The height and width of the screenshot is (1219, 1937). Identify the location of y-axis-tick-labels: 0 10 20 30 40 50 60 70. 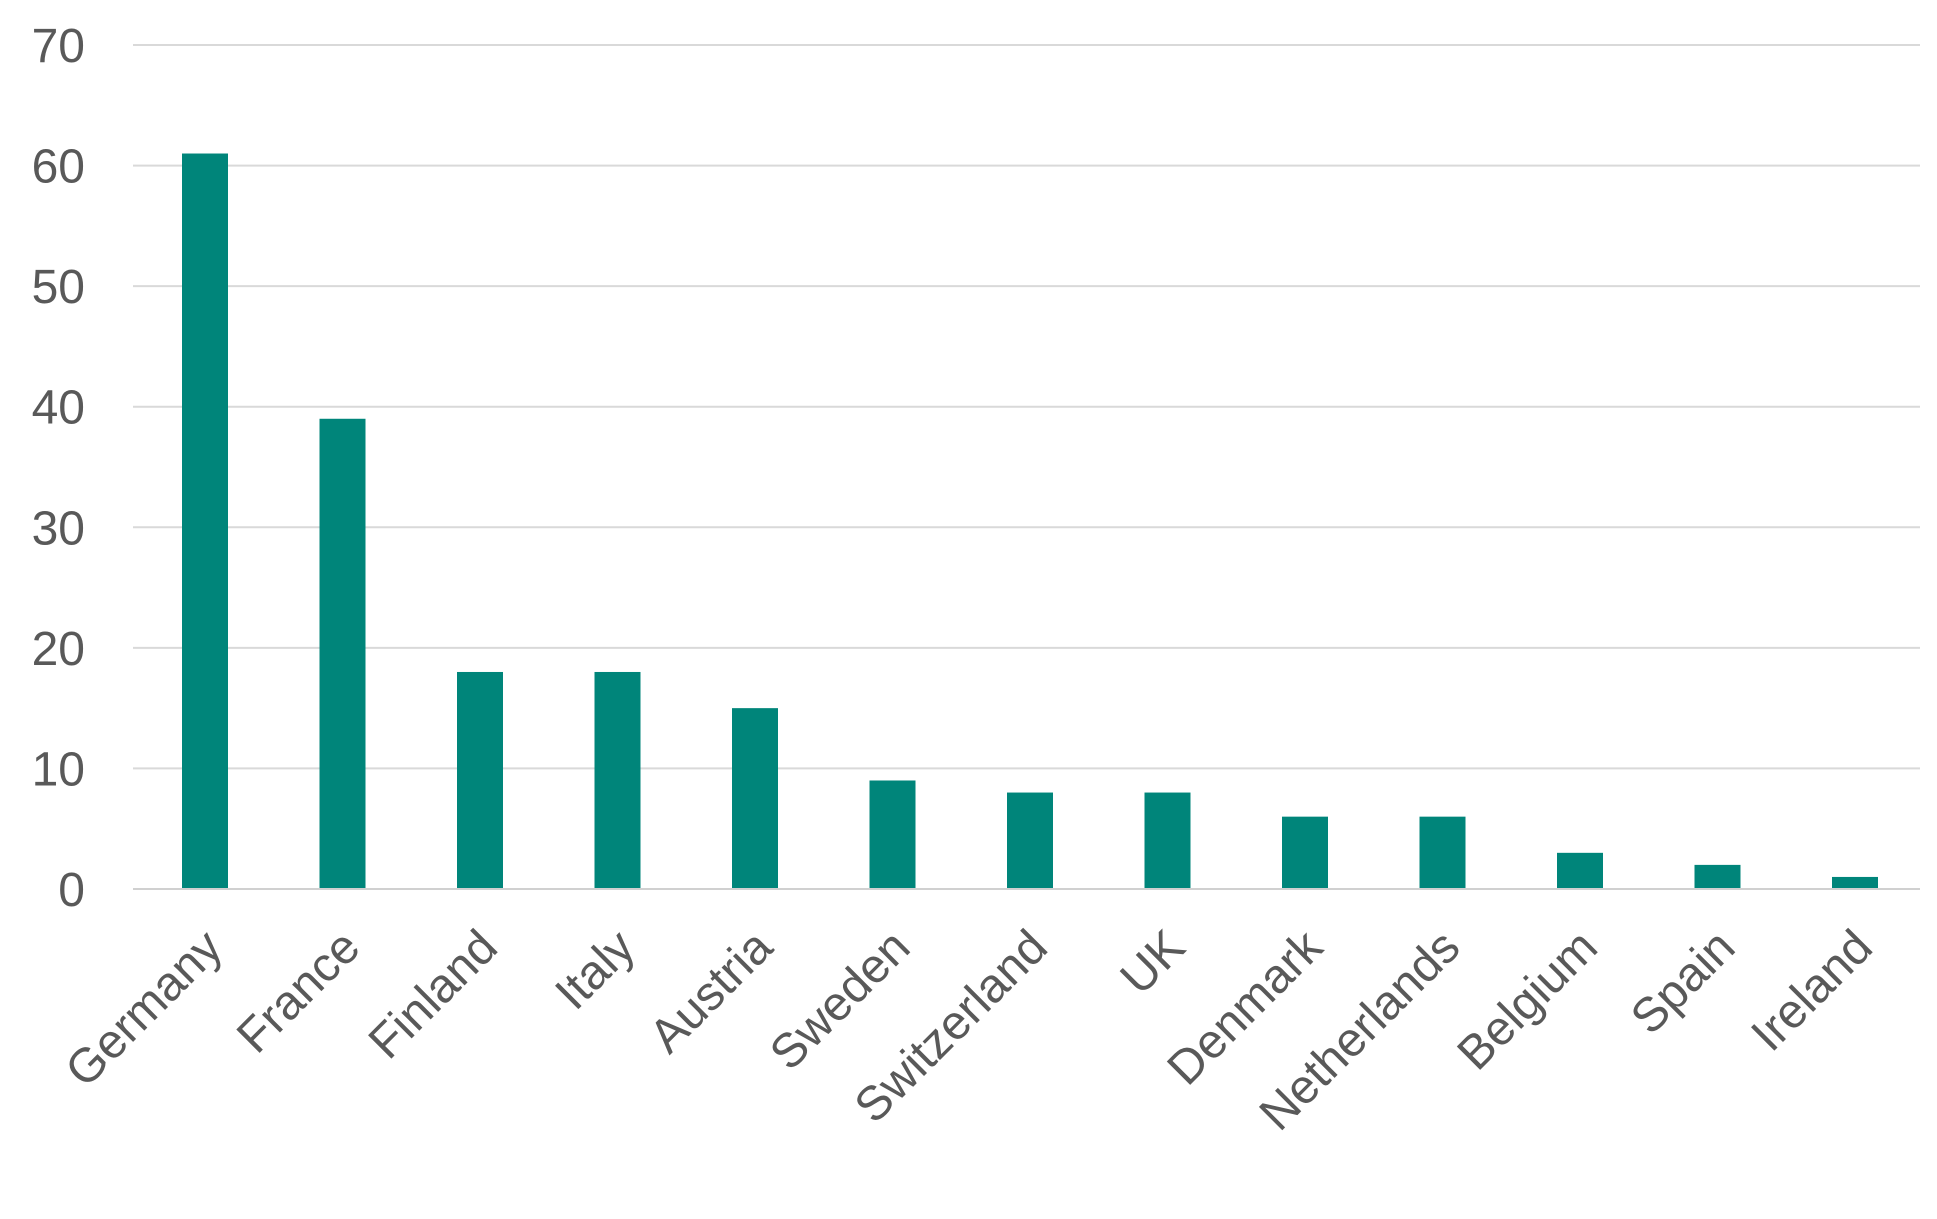
(58, 468).